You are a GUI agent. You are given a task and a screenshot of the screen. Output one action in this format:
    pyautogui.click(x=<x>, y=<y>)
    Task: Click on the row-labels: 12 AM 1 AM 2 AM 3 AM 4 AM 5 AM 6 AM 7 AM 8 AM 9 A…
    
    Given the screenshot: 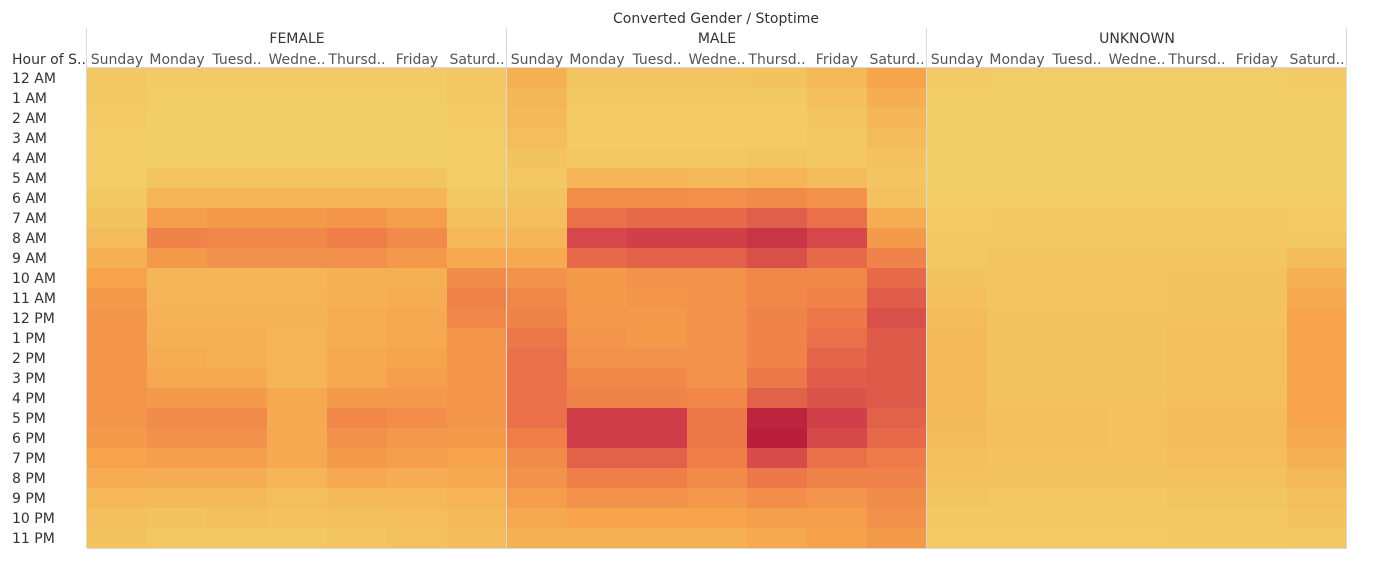 What is the action you would take?
    pyautogui.click(x=34, y=309)
    